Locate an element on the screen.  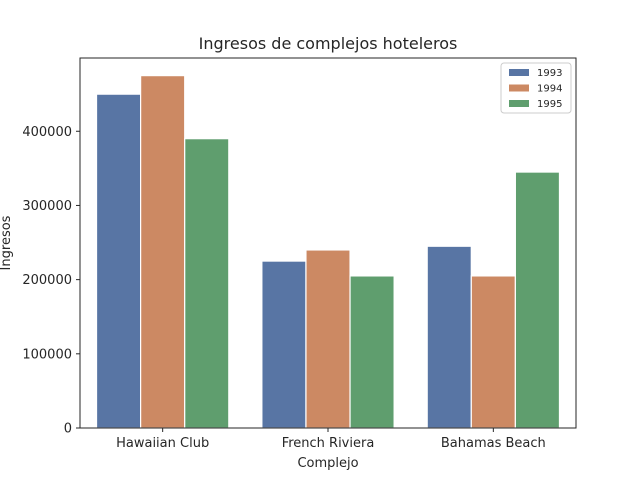
bar-1993-french-riviera is located at coordinates (284, 344).